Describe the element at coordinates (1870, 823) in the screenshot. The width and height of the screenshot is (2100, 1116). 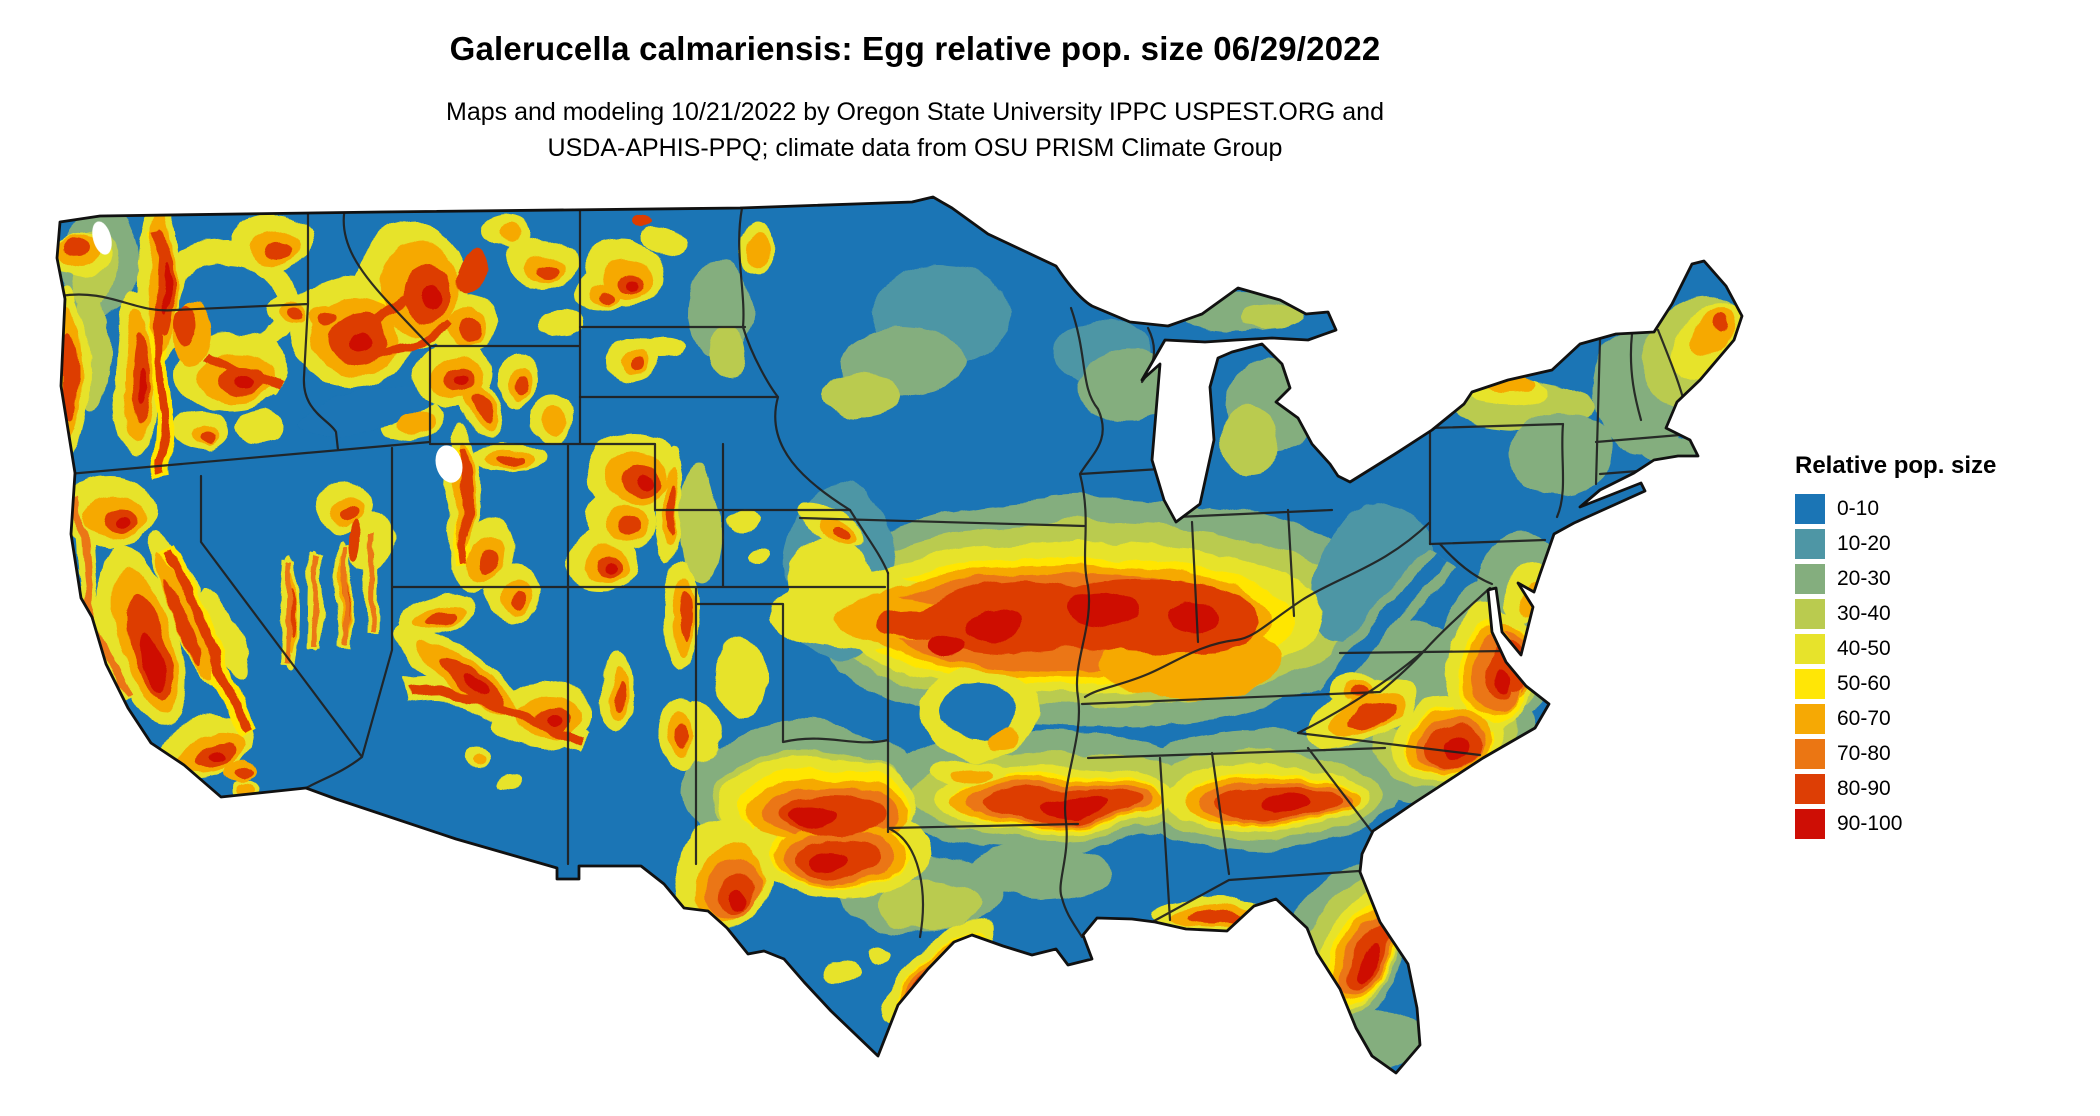
I see `legend-label: 90-100` at that location.